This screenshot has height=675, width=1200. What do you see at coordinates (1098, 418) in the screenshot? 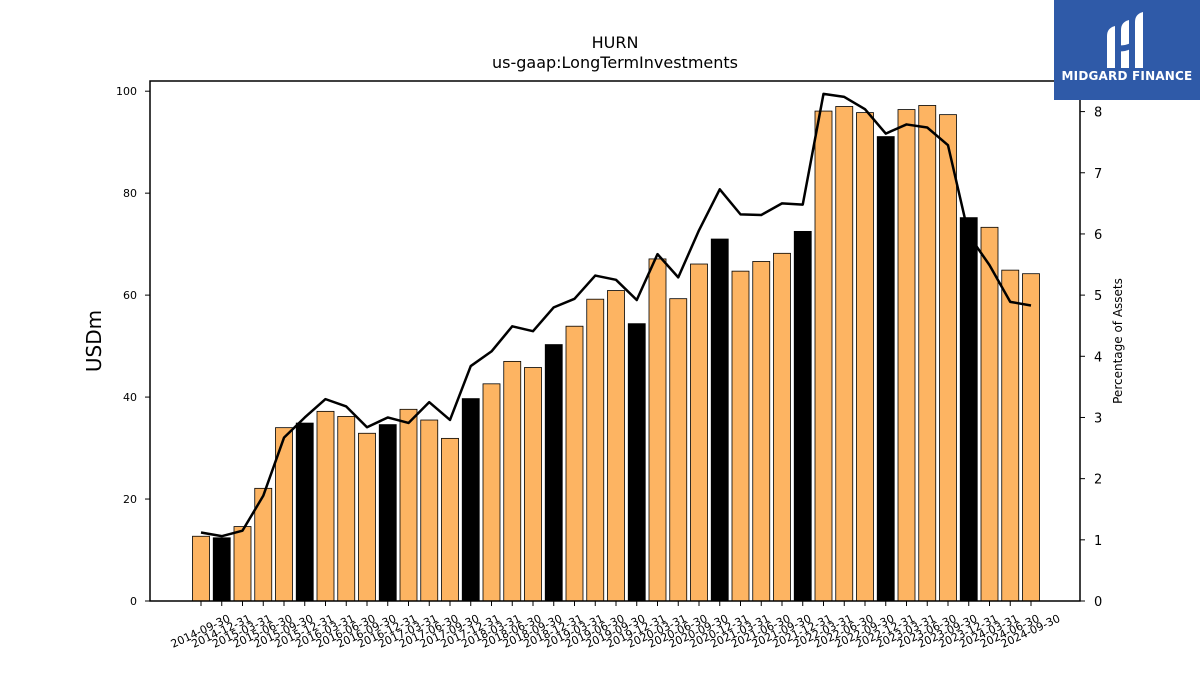
I see `y-tick-label-right: 3` at bounding box center [1098, 418].